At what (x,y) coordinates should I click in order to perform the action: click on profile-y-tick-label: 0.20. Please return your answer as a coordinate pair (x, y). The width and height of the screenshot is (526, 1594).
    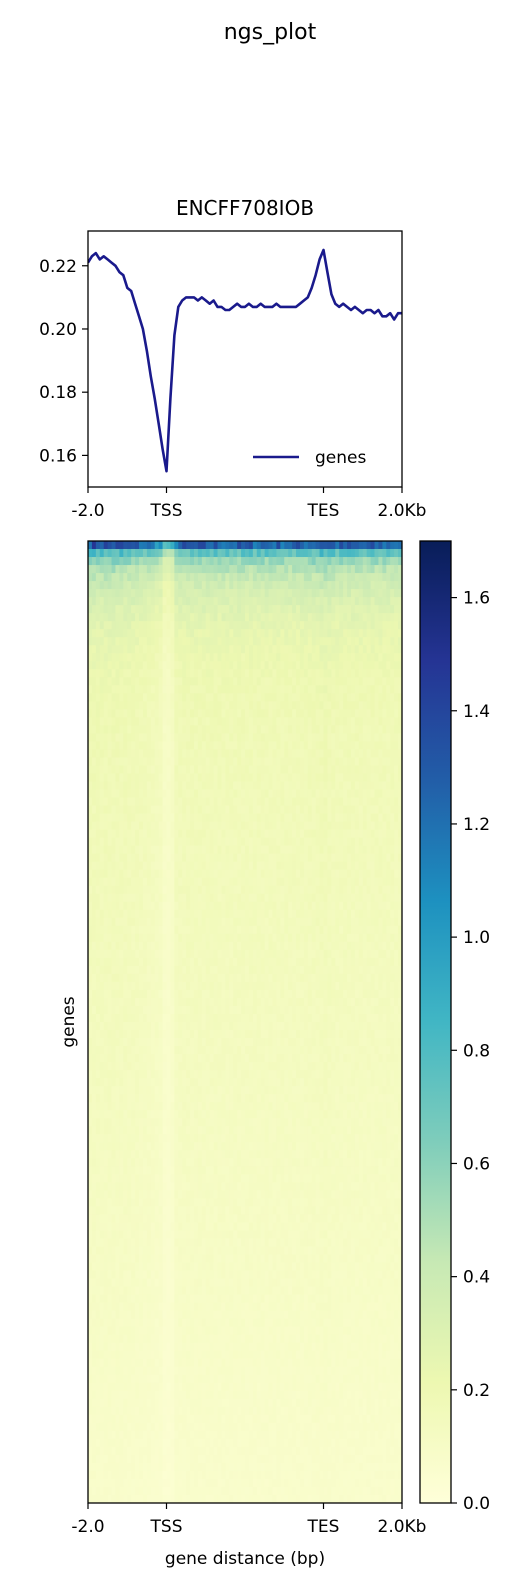
    Looking at the image, I should click on (58, 330).